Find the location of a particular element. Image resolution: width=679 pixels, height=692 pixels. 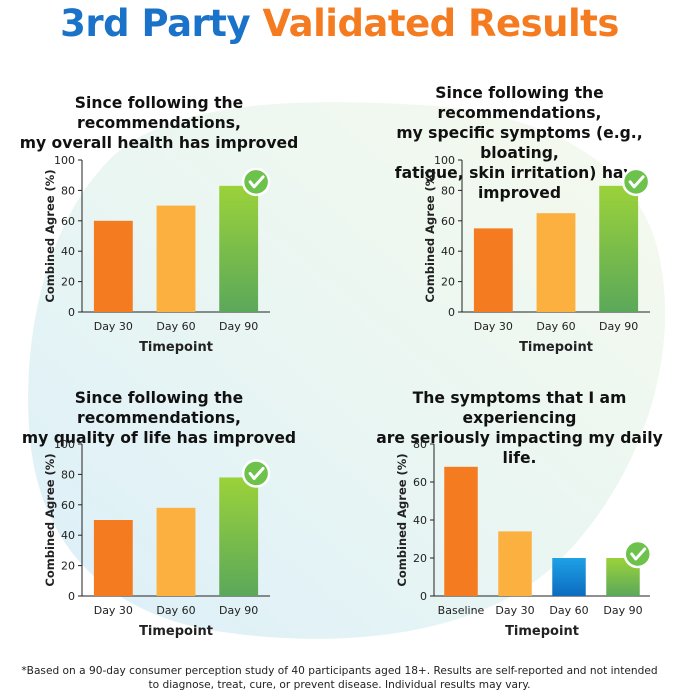

chart2-title-line: fatigue, skin irritation) have improved is located at coordinates (519, 183).